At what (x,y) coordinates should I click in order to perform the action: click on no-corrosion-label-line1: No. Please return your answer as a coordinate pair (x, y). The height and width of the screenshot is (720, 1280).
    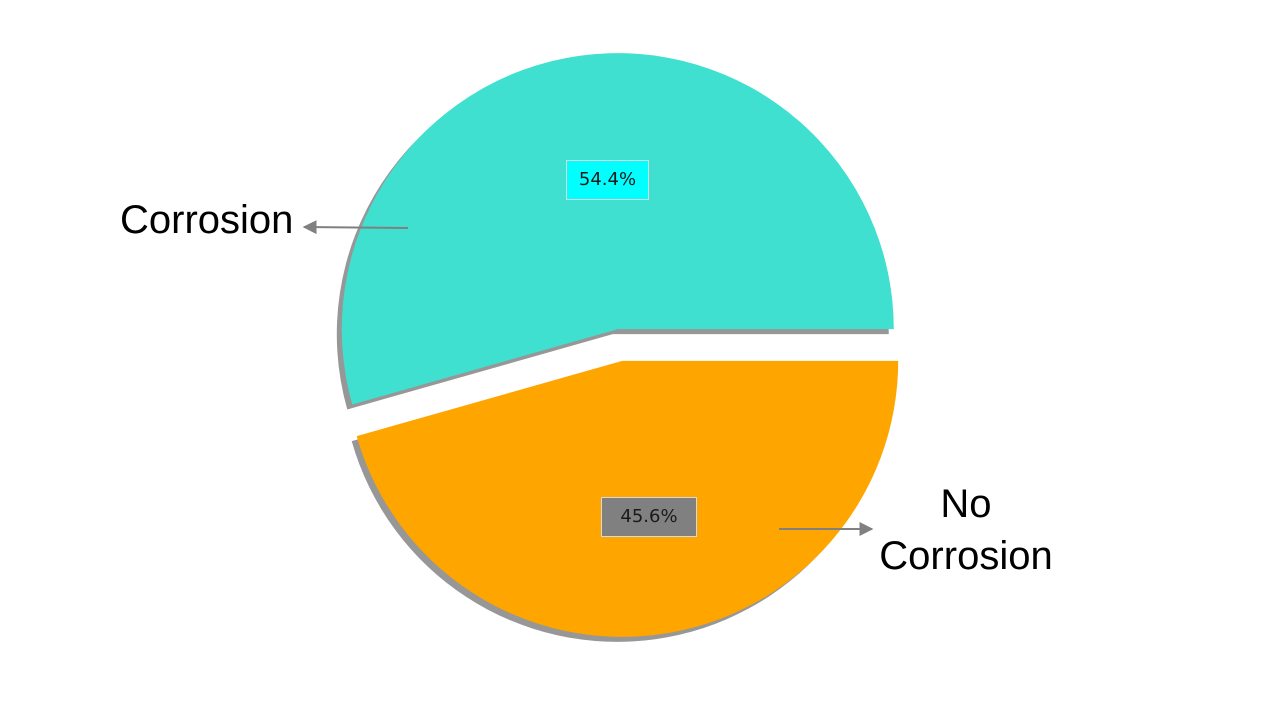
    Looking at the image, I should click on (966, 504).